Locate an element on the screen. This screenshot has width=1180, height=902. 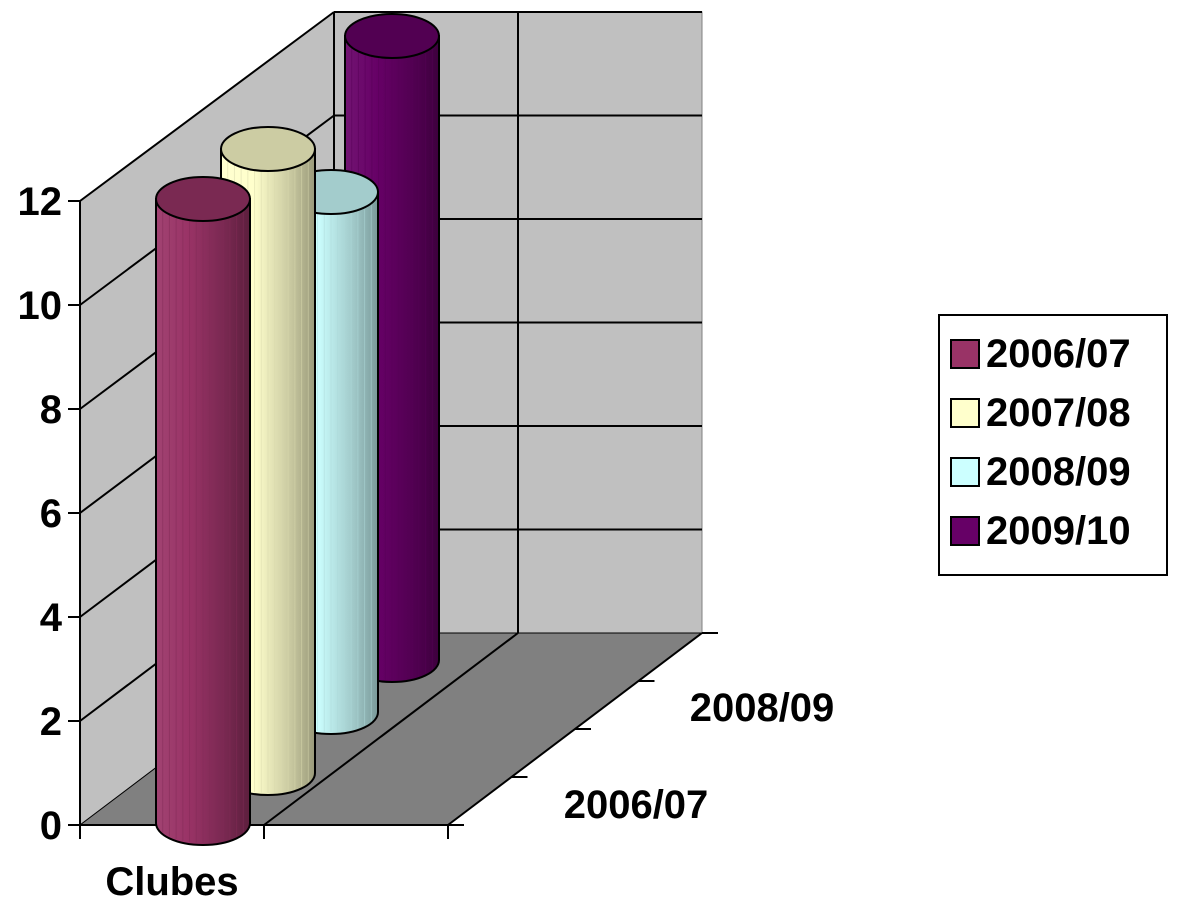
y-tick-label: 10 is located at coordinates (40, 306).